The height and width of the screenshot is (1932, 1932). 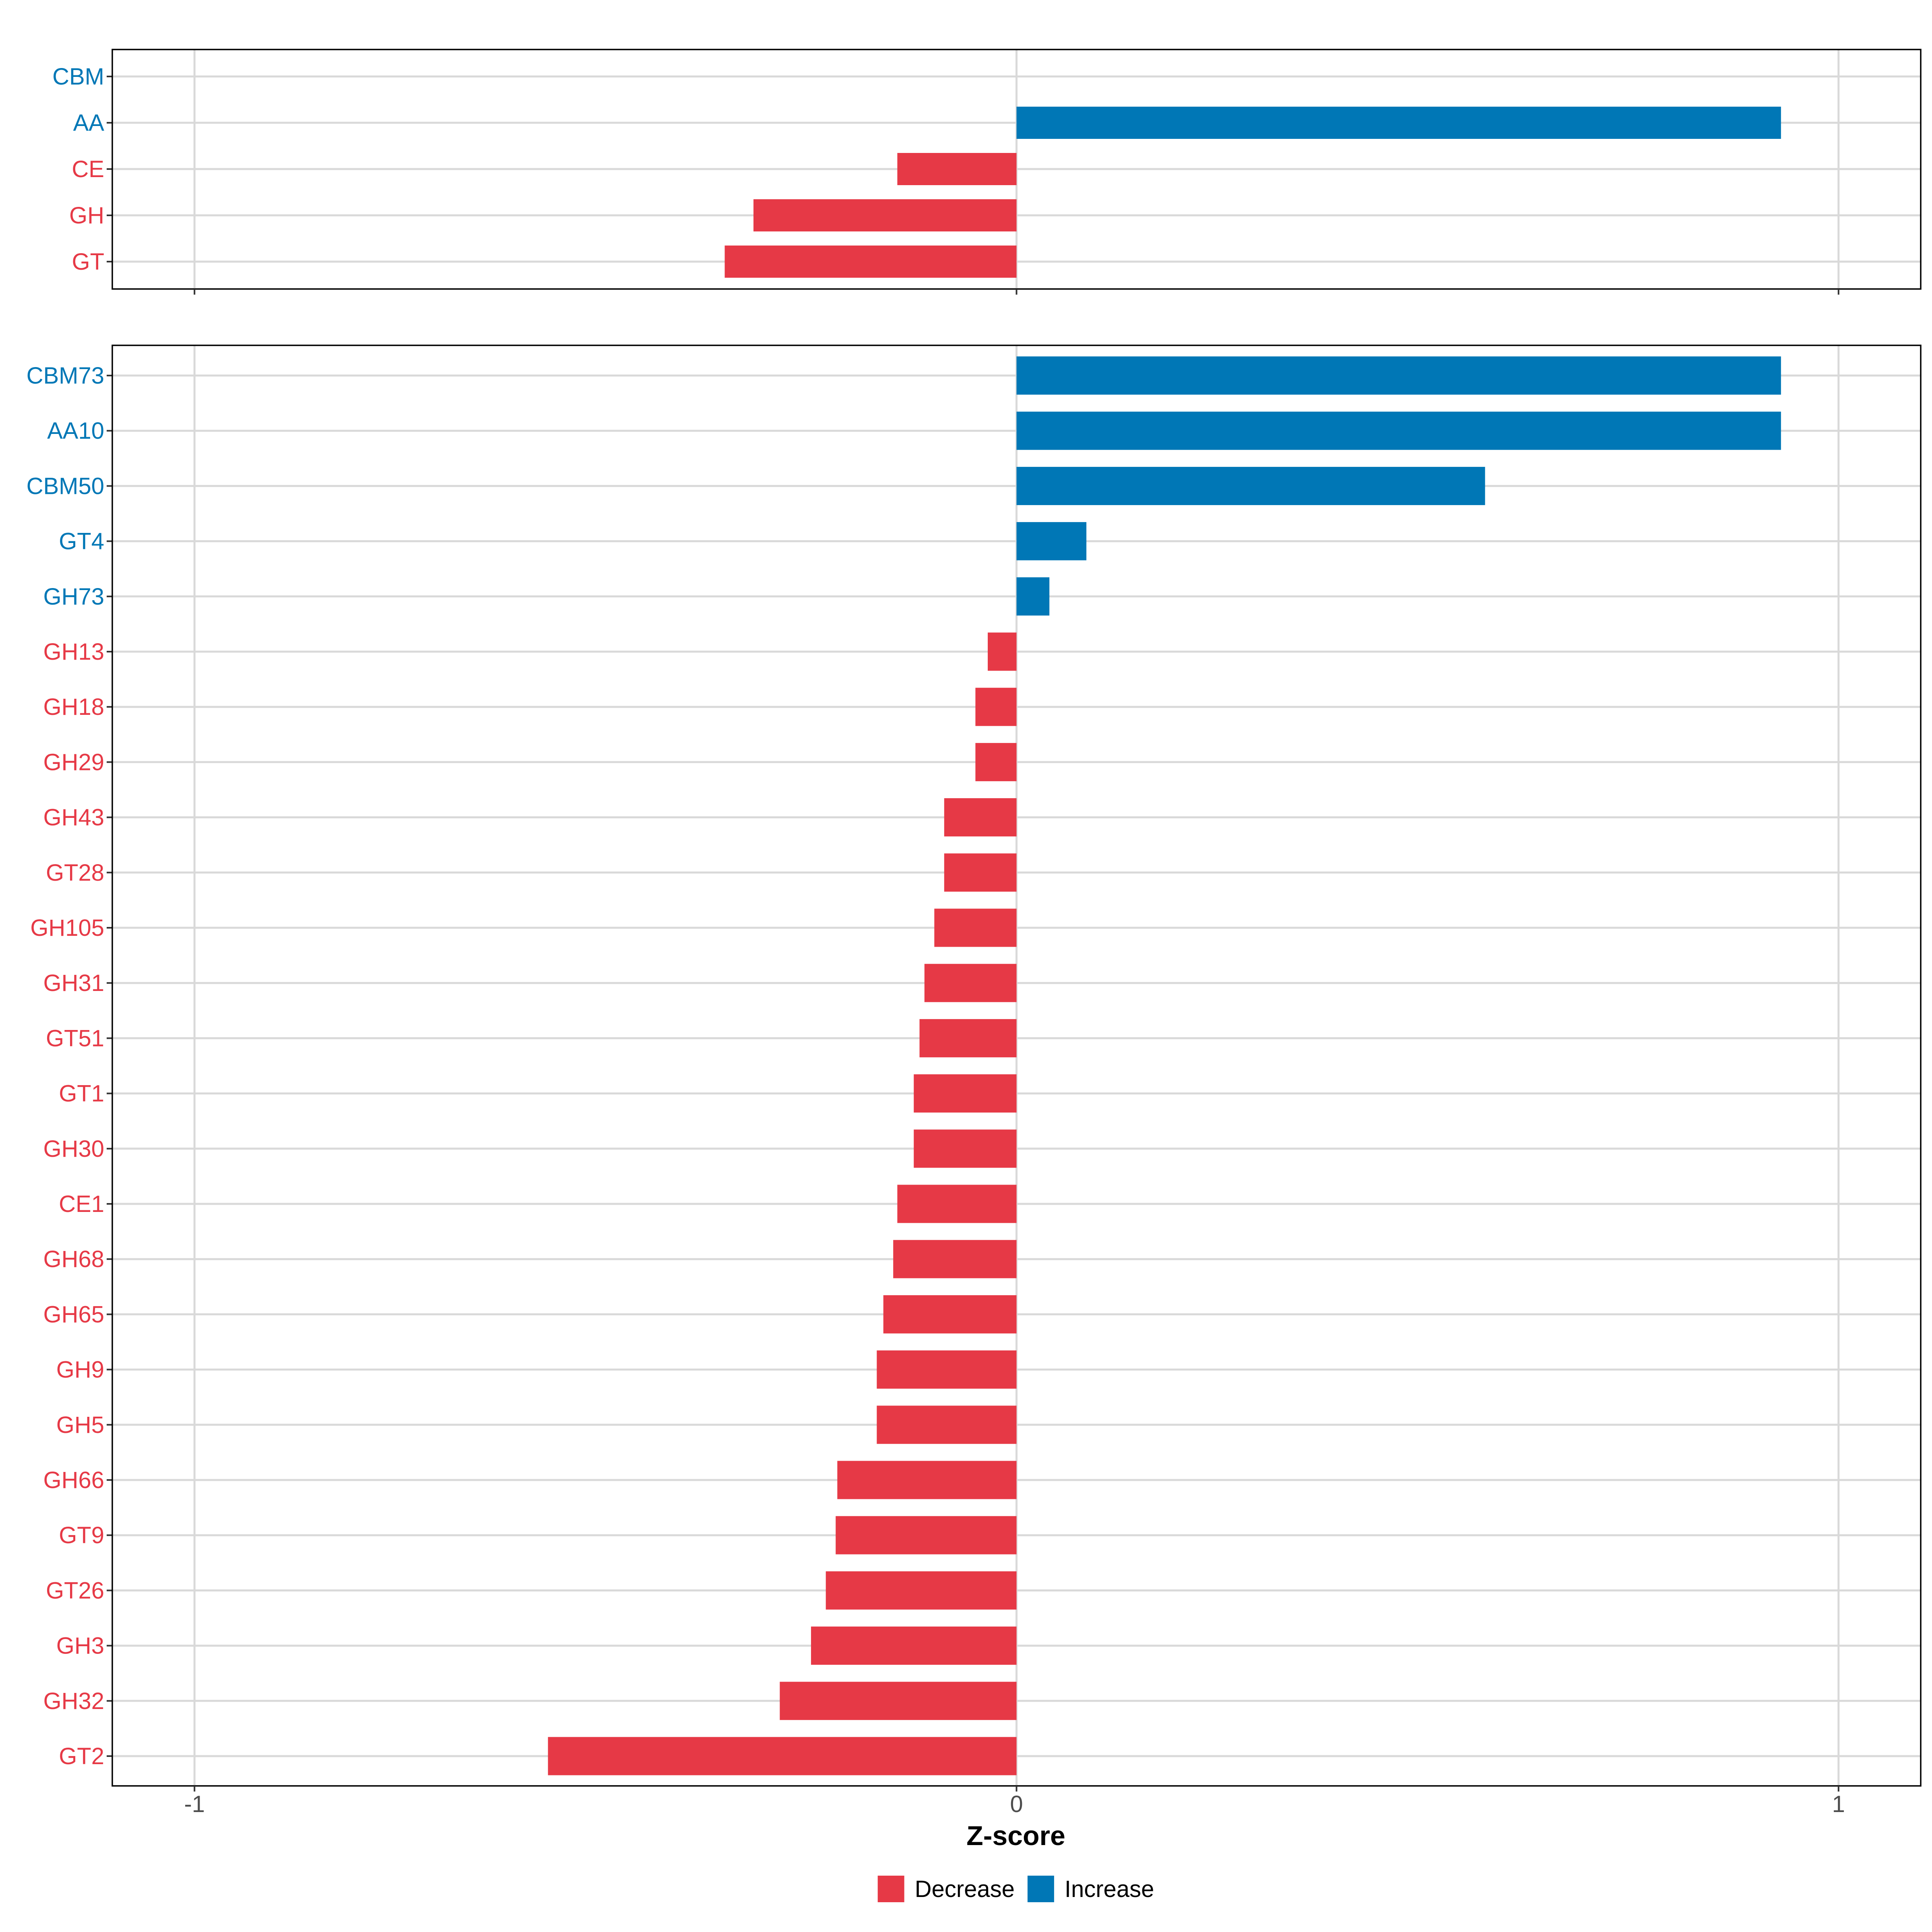 What do you see at coordinates (980, 872) in the screenshot?
I see `bar-gt28` at bounding box center [980, 872].